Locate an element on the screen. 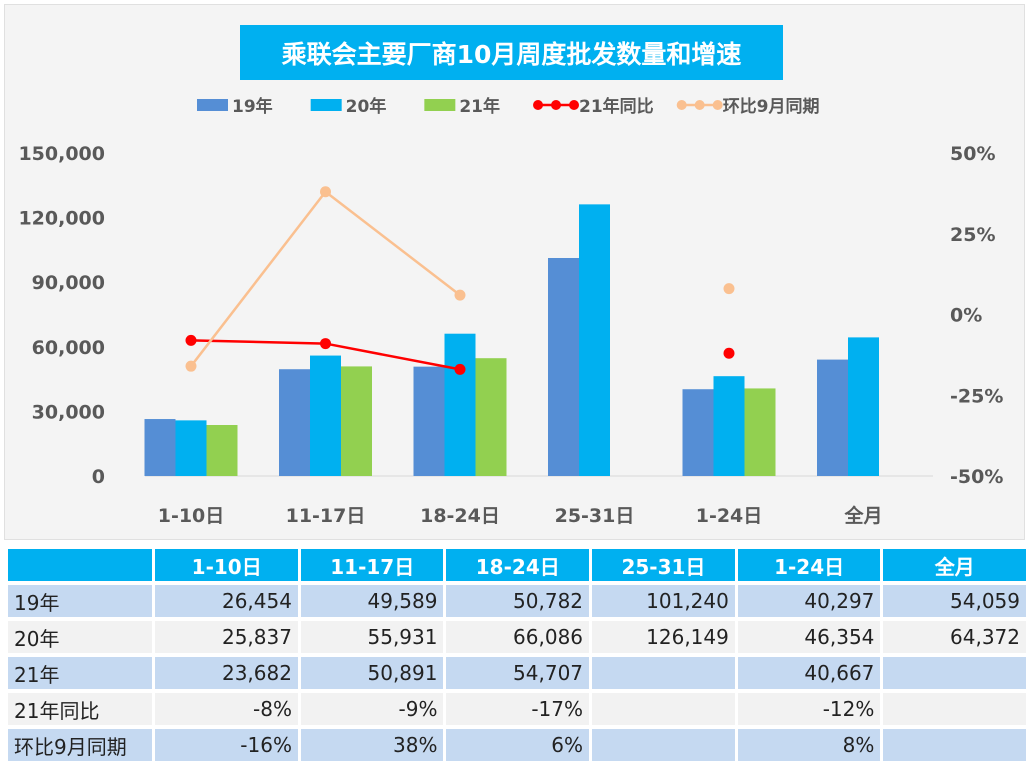 This screenshot has height=770, width=1029. legend-label: 19年 is located at coordinates (252, 106).